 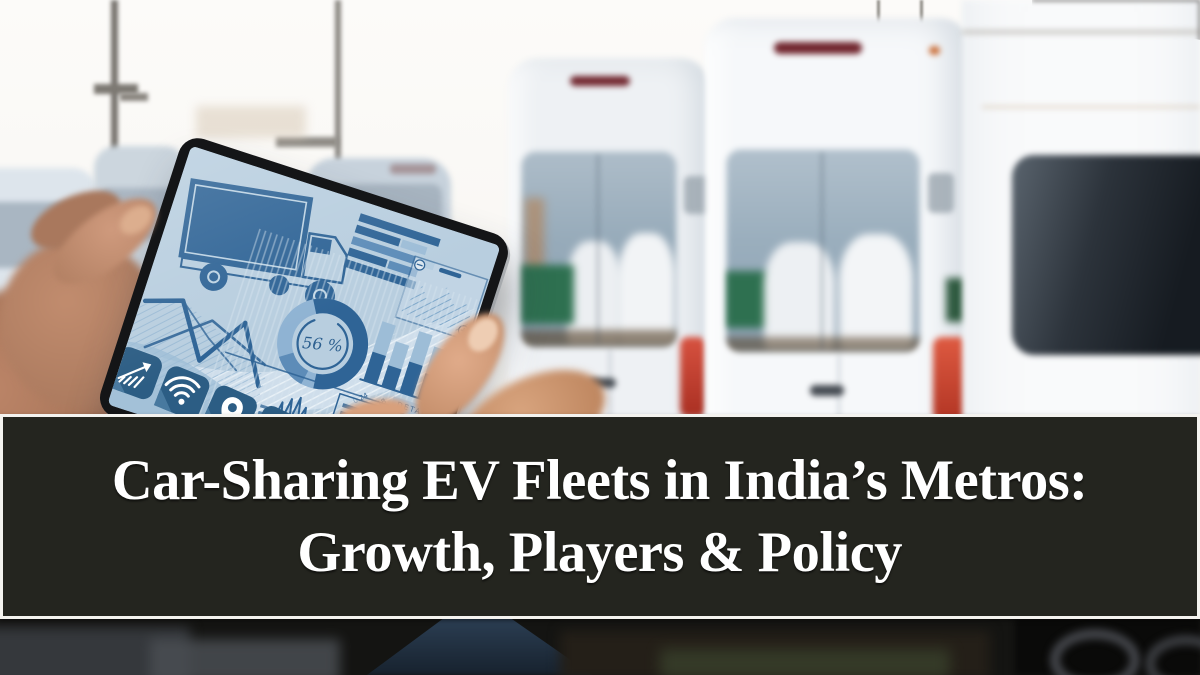 What do you see at coordinates (600, 646) in the screenshot?
I see `ground-strip` at bounding box center [600, 646].